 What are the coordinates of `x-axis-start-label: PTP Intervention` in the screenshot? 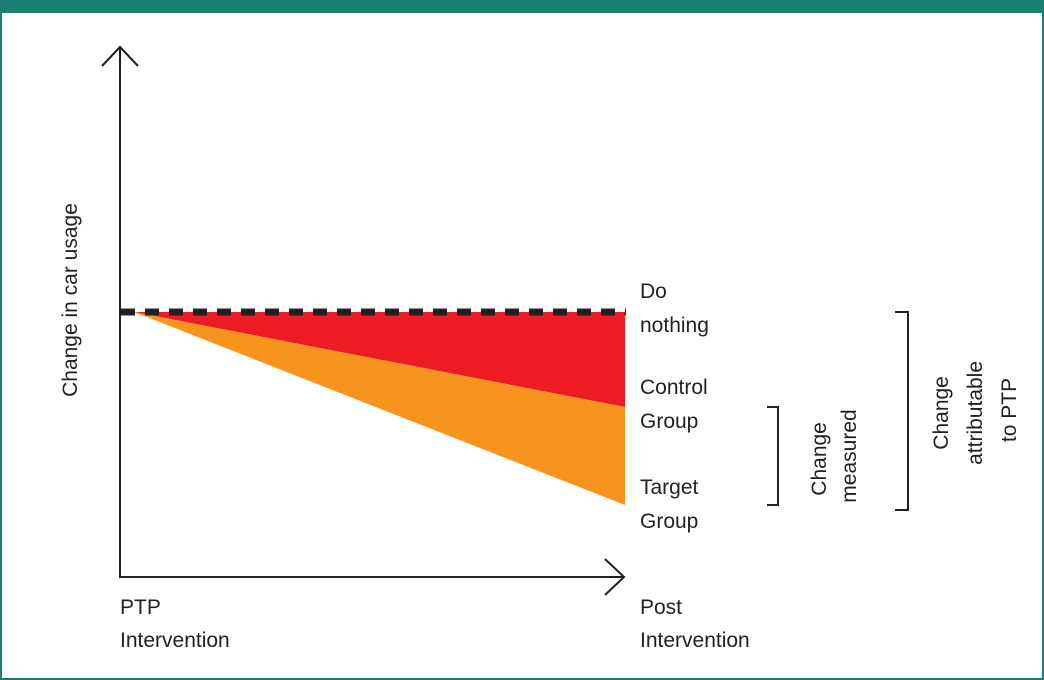 It's located at (175, 624).